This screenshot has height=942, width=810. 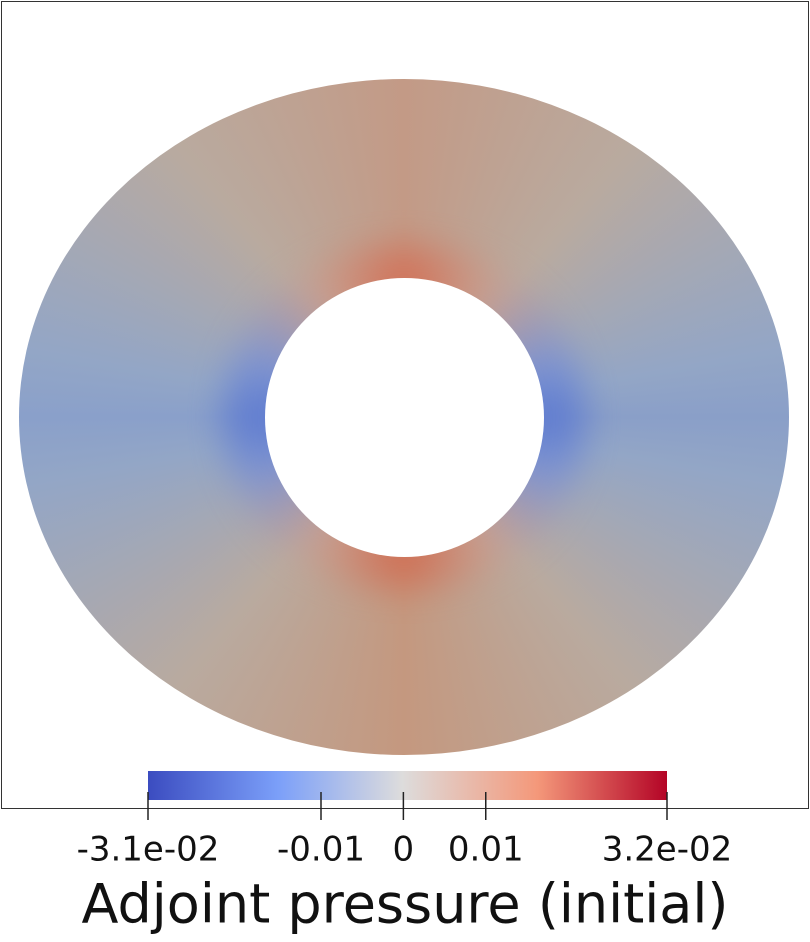 I want to click on colorbar-tick-label: 0, so click(x=404, y=850).